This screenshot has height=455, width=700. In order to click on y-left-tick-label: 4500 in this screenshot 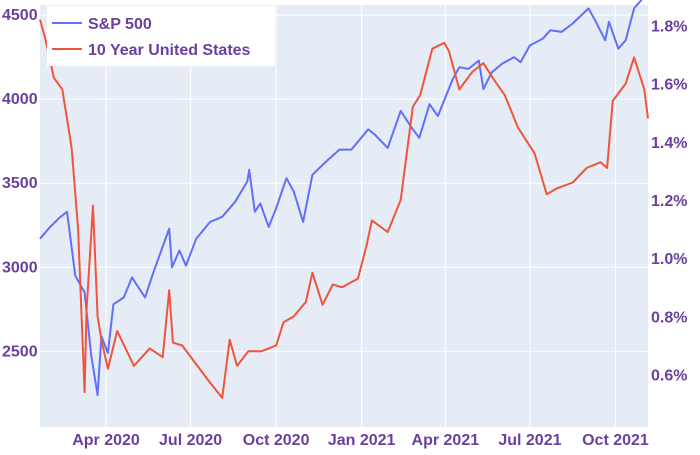, I will do `click(20, 15)`.